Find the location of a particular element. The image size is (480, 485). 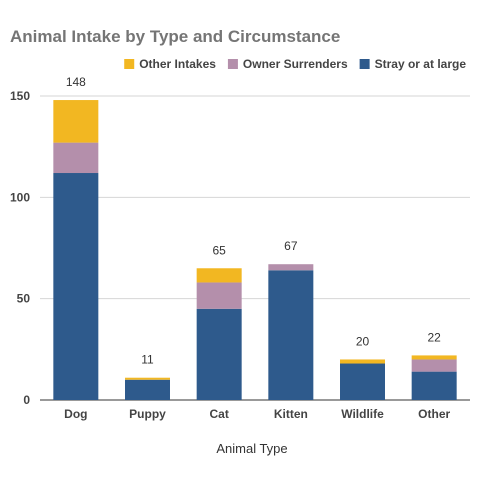

x-tick-label: Other is located at coordinates (434, 414).